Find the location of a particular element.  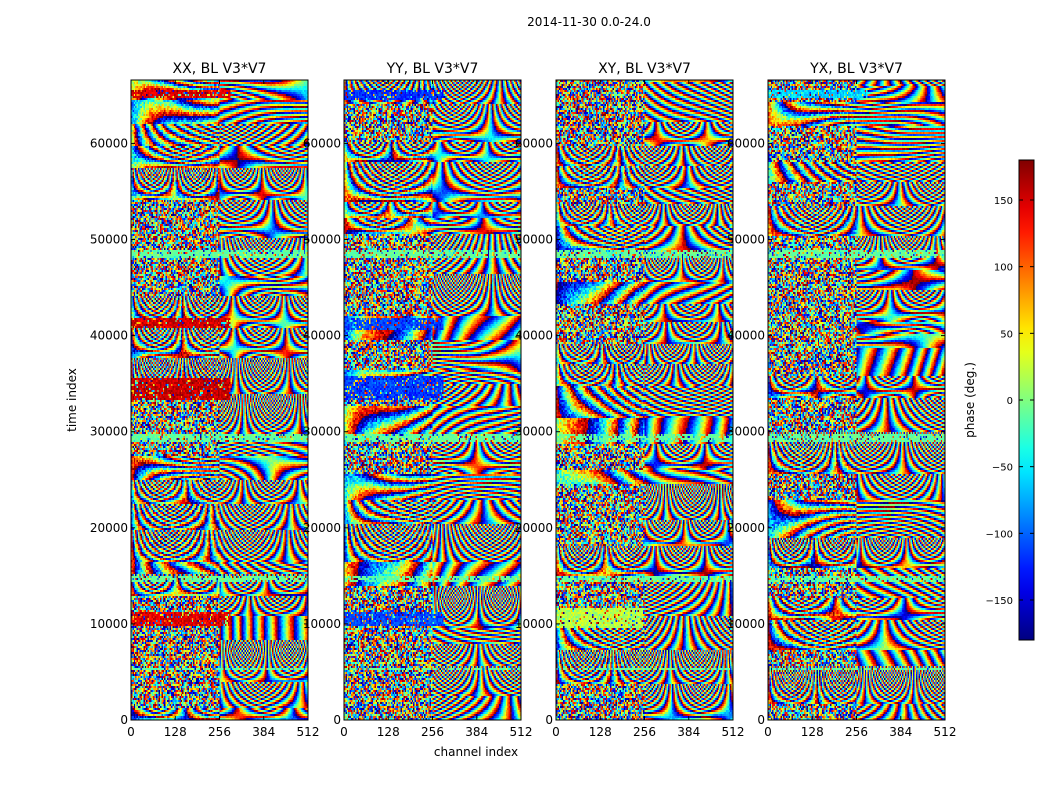

figure-suptitle: 2014-11-30 0.0-24.0 is located at coordinates (589, 22).